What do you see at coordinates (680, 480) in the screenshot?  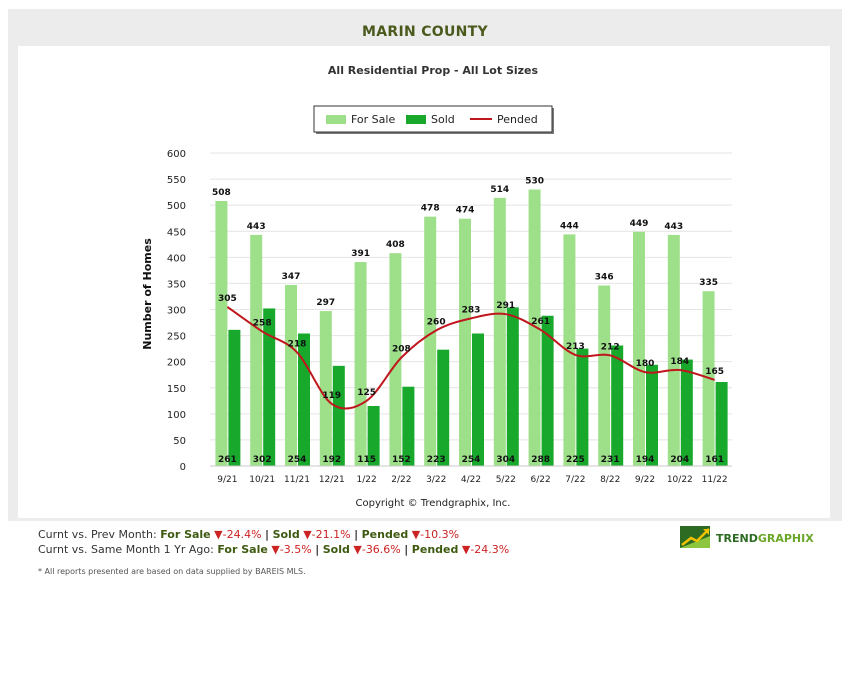 I see `x-tick-label: 10/22` at bounding box center [680, 480].